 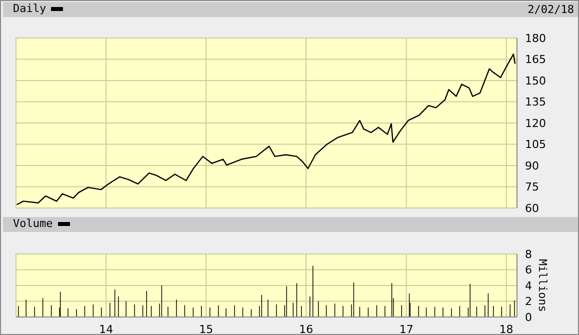 What do you see at coordinates (535, 145) in the screenshot?
I see `y-tick-label: 105` at bounding box center [535, 145].